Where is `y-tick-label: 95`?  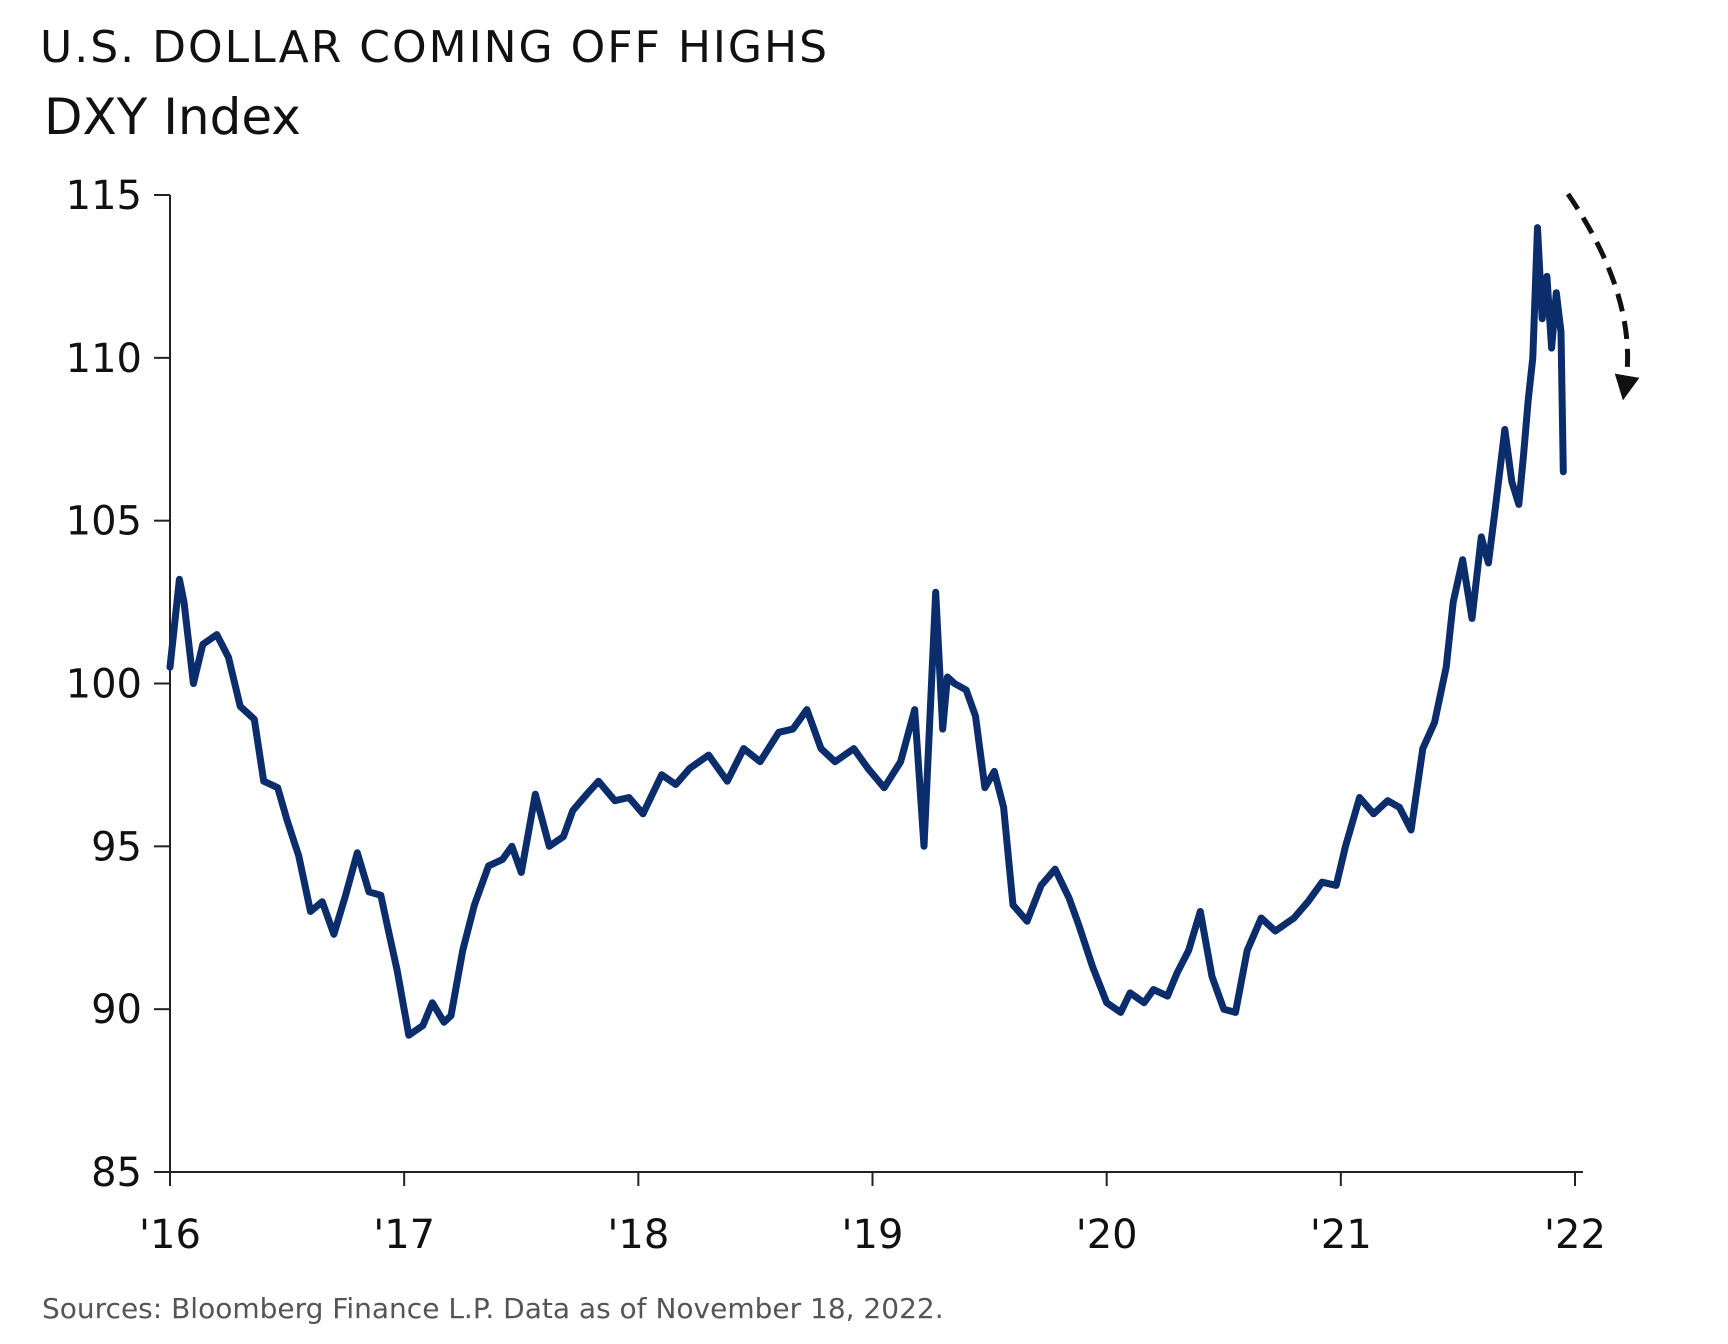
y-tick-label: 95 is located at coordinates (116, 847).